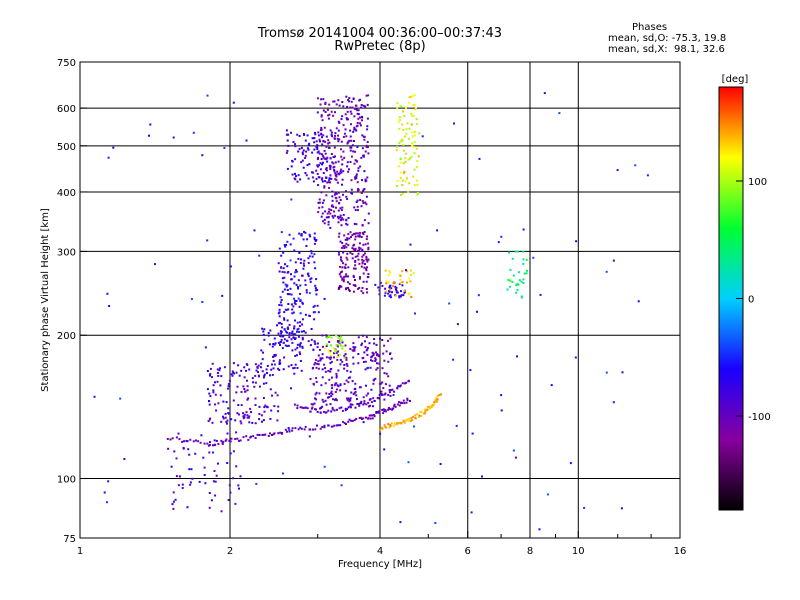  I want to click on x-tick-label: 8, so click(530, 551).